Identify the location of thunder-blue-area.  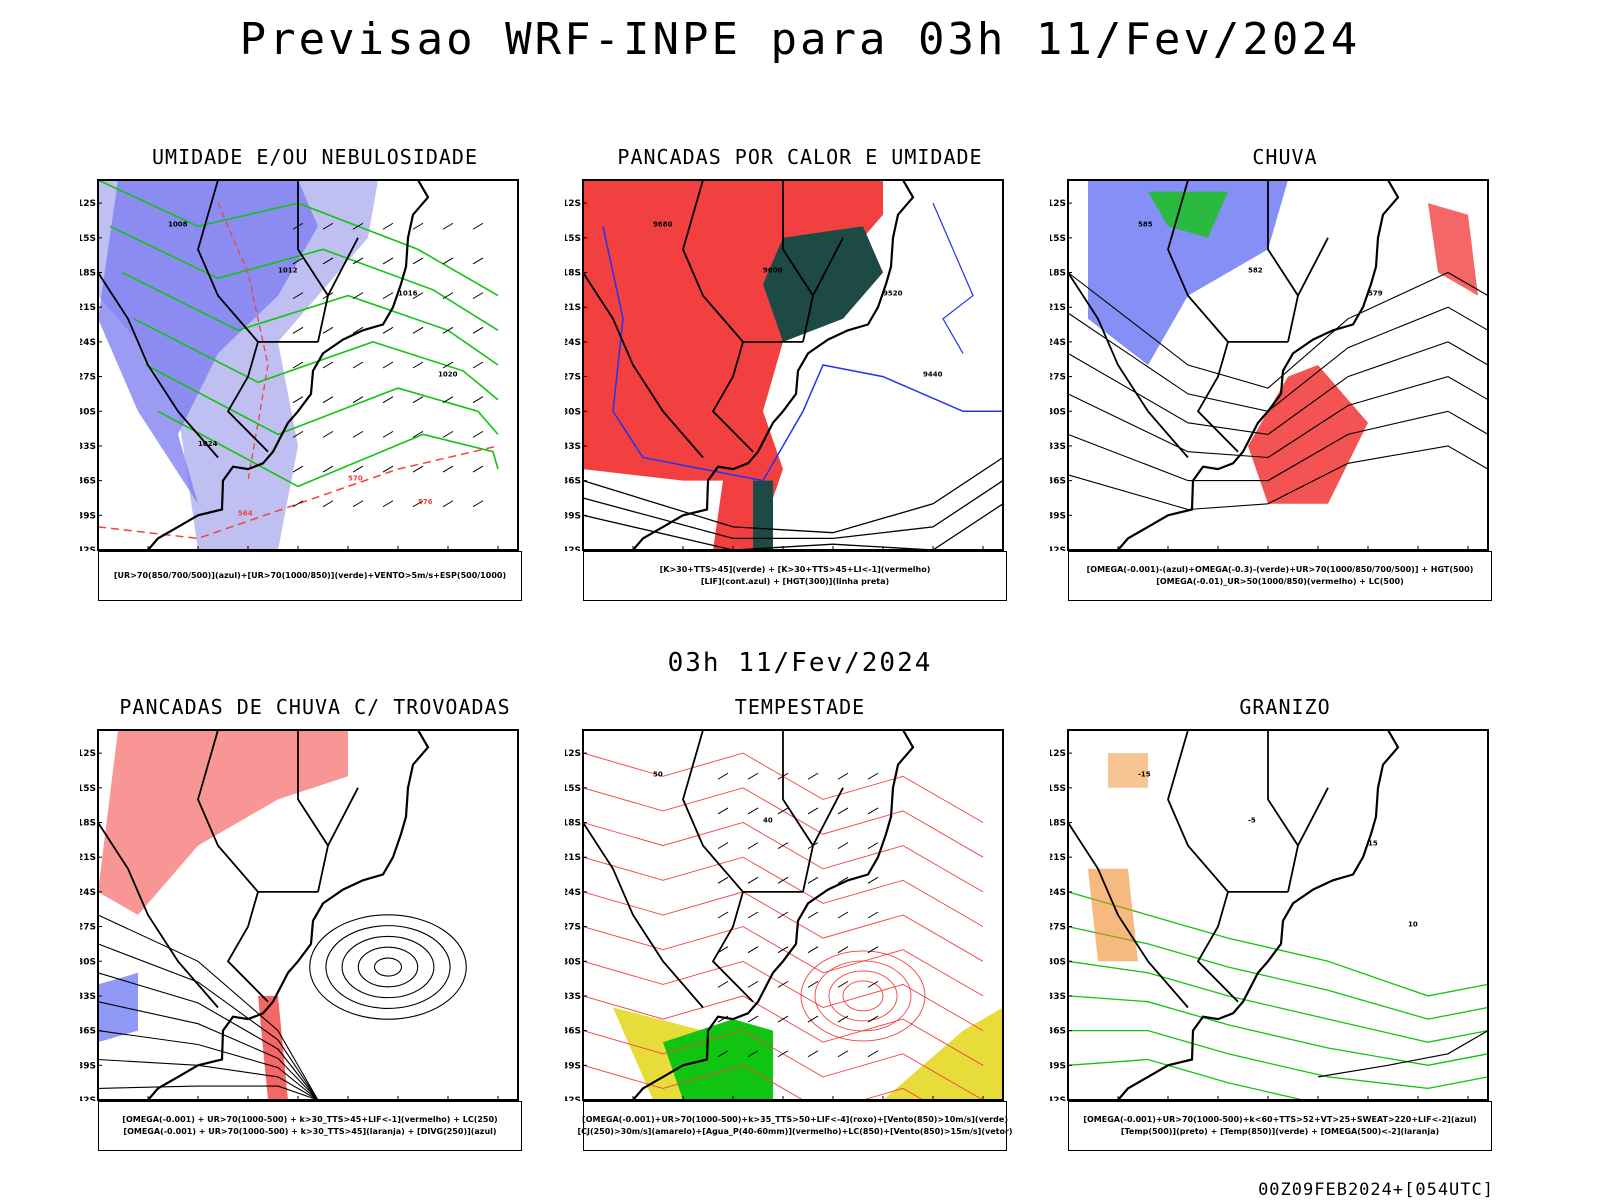
(118, 1007).